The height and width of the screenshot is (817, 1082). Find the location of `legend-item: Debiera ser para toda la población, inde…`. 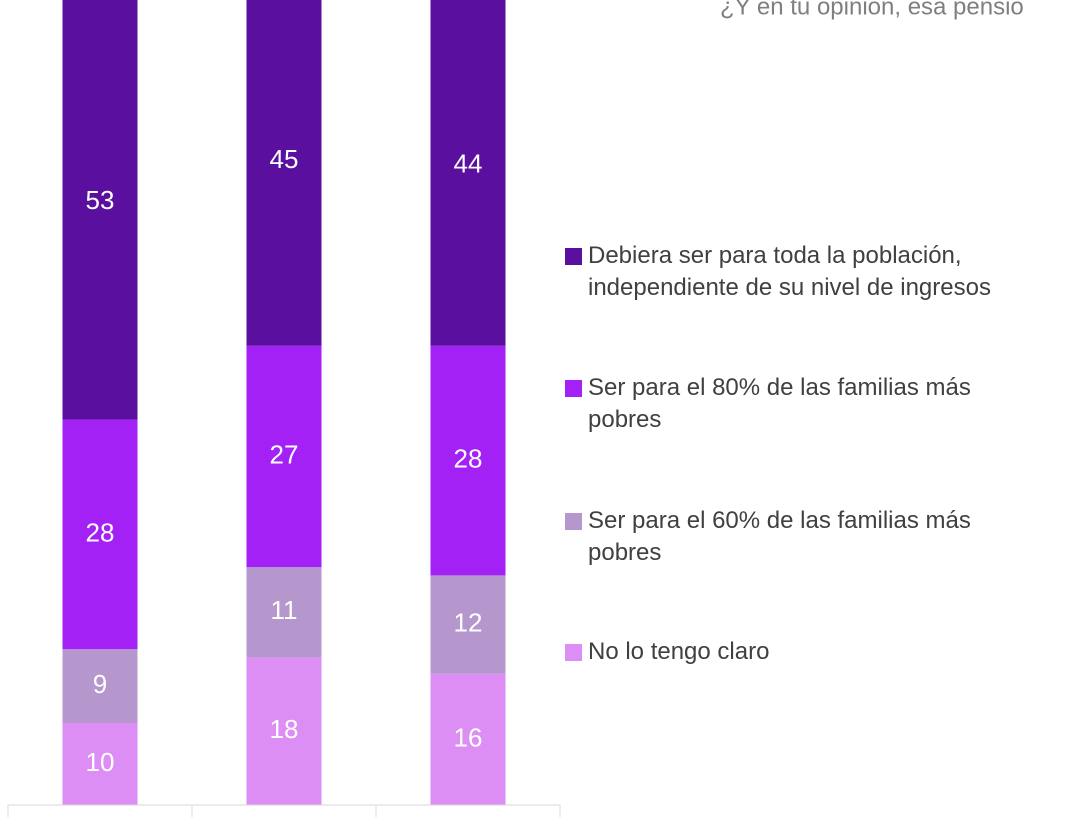

legend-item: Debiera ser para toda la población, inde… is located at coordinates (805, 272).